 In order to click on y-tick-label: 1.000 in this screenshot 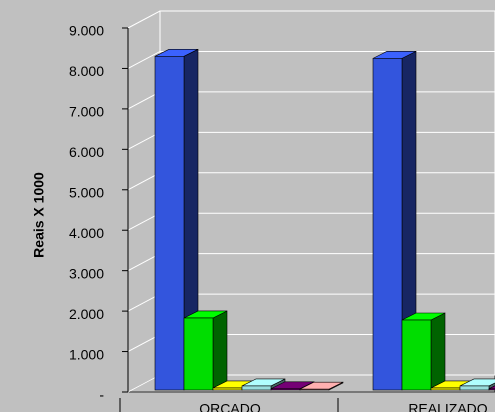, I will do `click(86, 354)`.